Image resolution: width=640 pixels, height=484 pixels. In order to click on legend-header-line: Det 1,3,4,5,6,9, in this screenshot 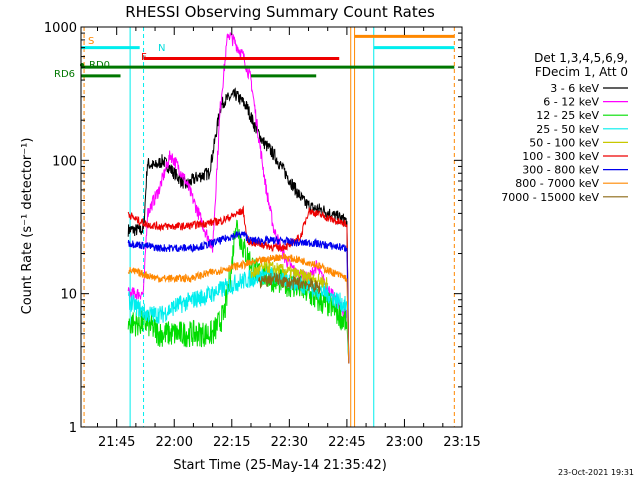, I will do `click(581, 58)`.